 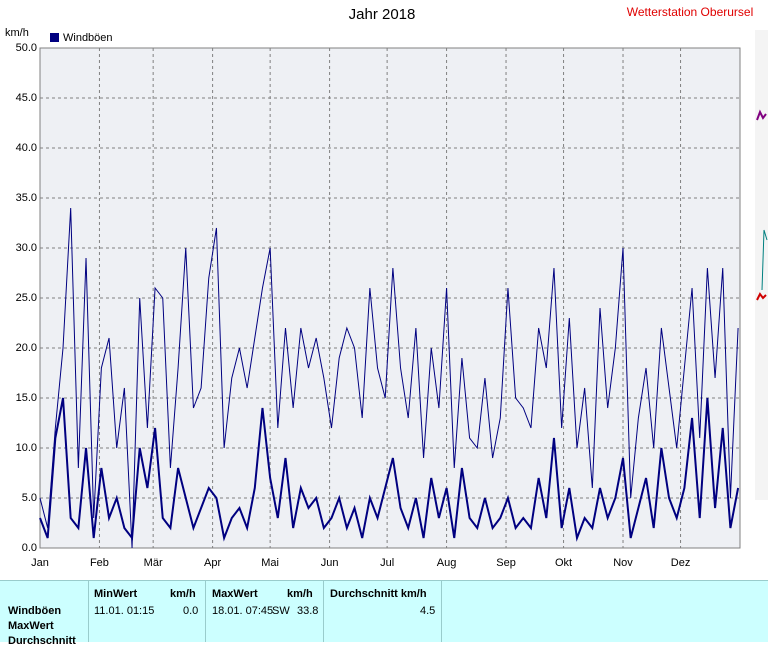 What do you see at coordinates (31, 626) in the screenshot?
I see `row-label: MaxWert` at bounding box center [31, 626].